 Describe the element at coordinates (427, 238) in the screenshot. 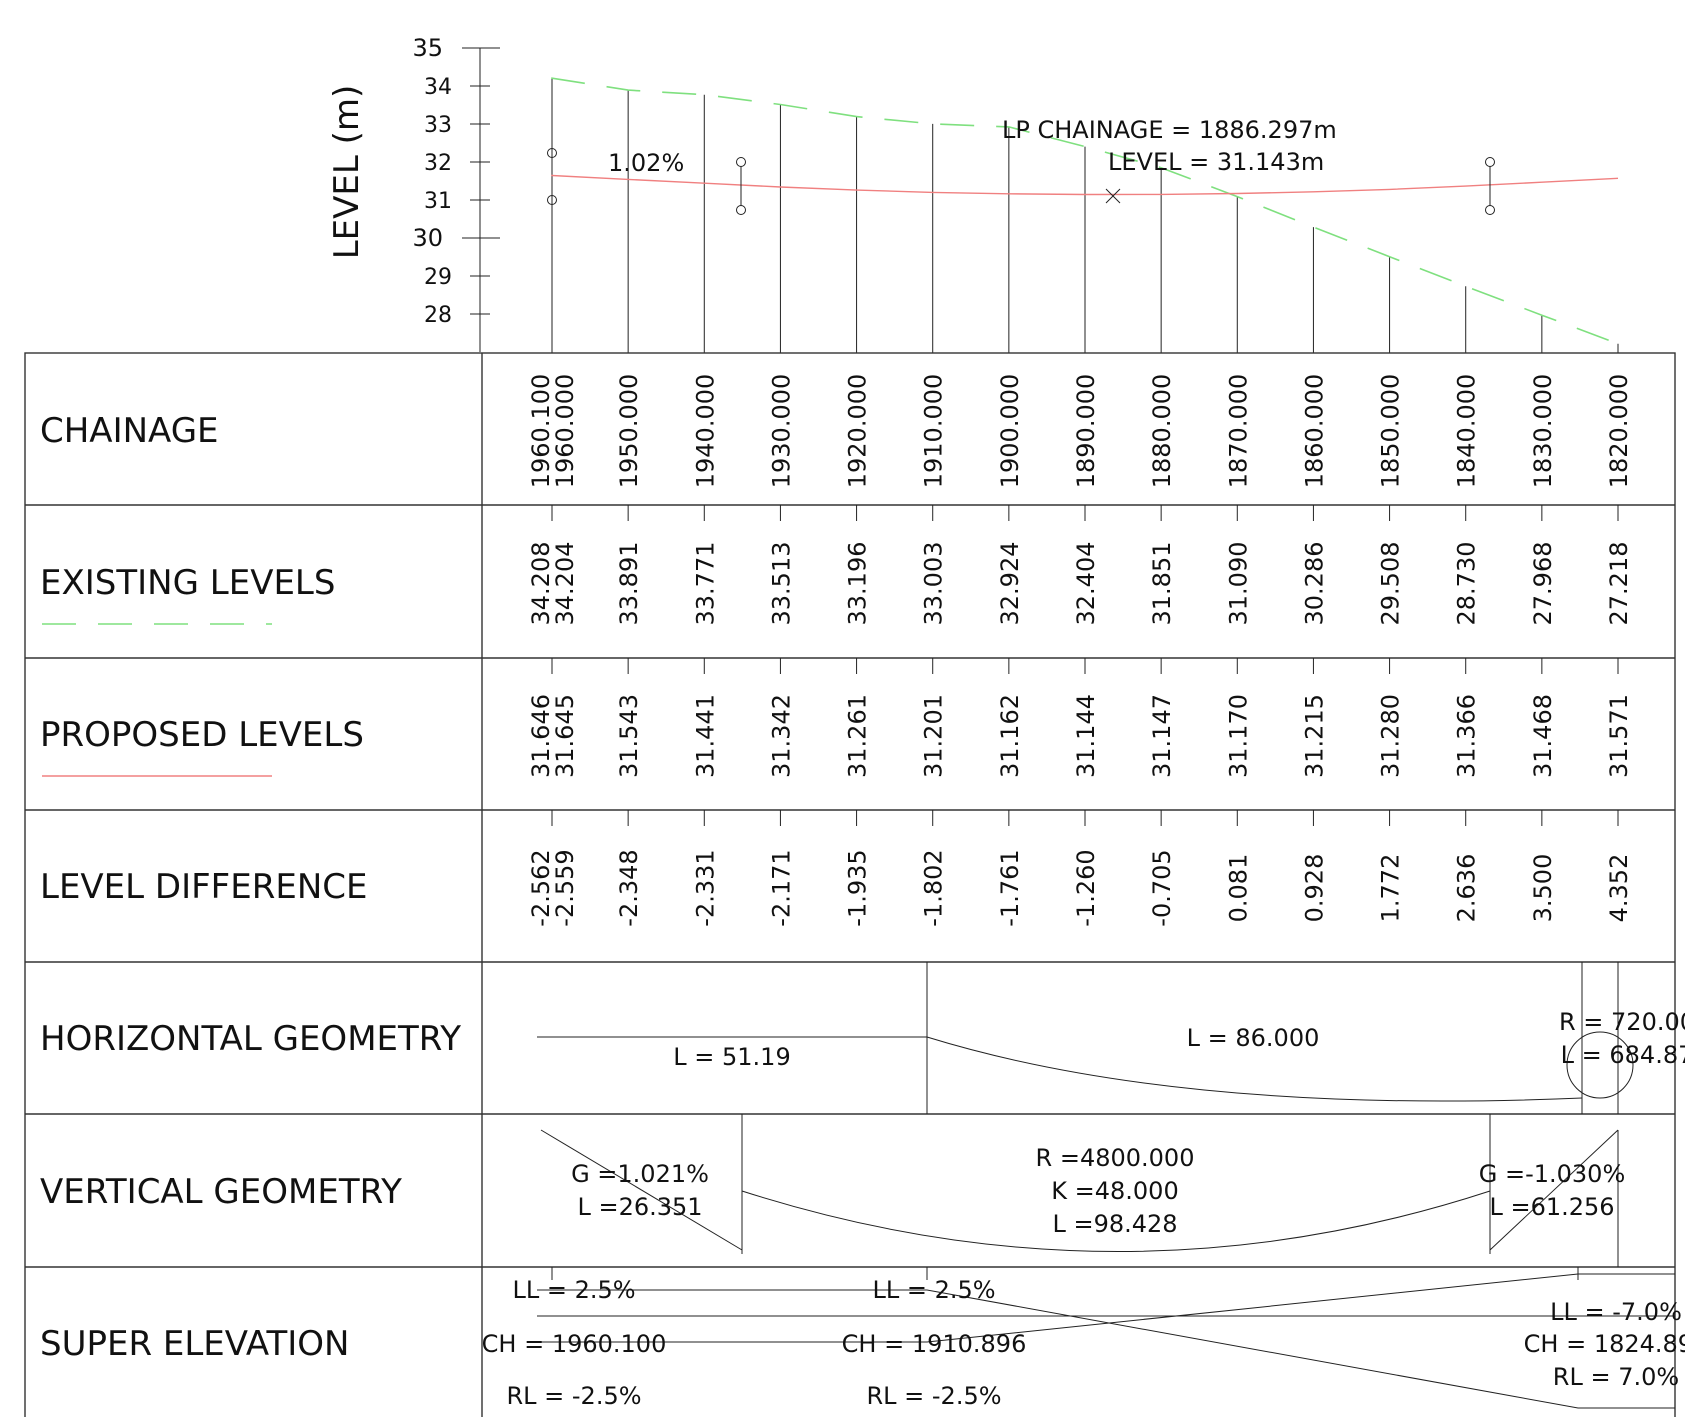

I see `level-axis-tick-label: 30` at that location.